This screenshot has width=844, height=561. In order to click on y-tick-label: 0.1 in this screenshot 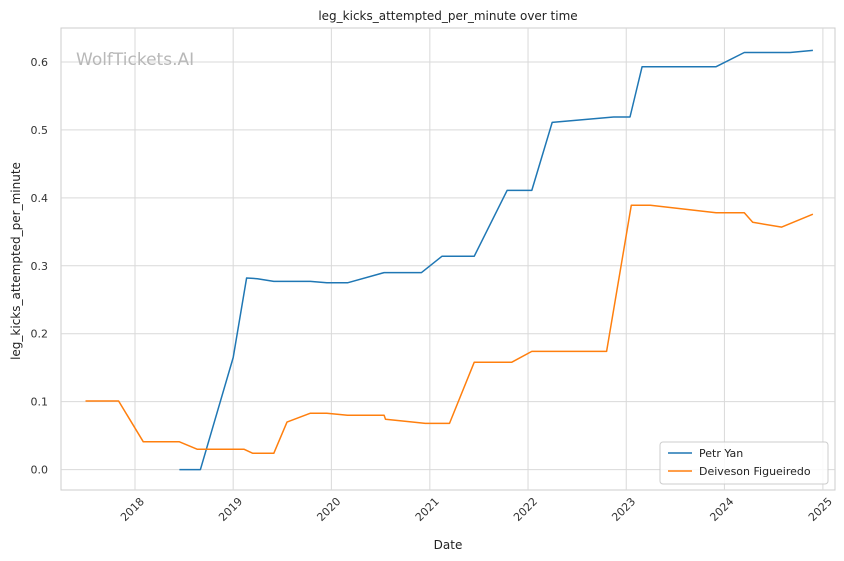, I will do `click(40, 402)`.